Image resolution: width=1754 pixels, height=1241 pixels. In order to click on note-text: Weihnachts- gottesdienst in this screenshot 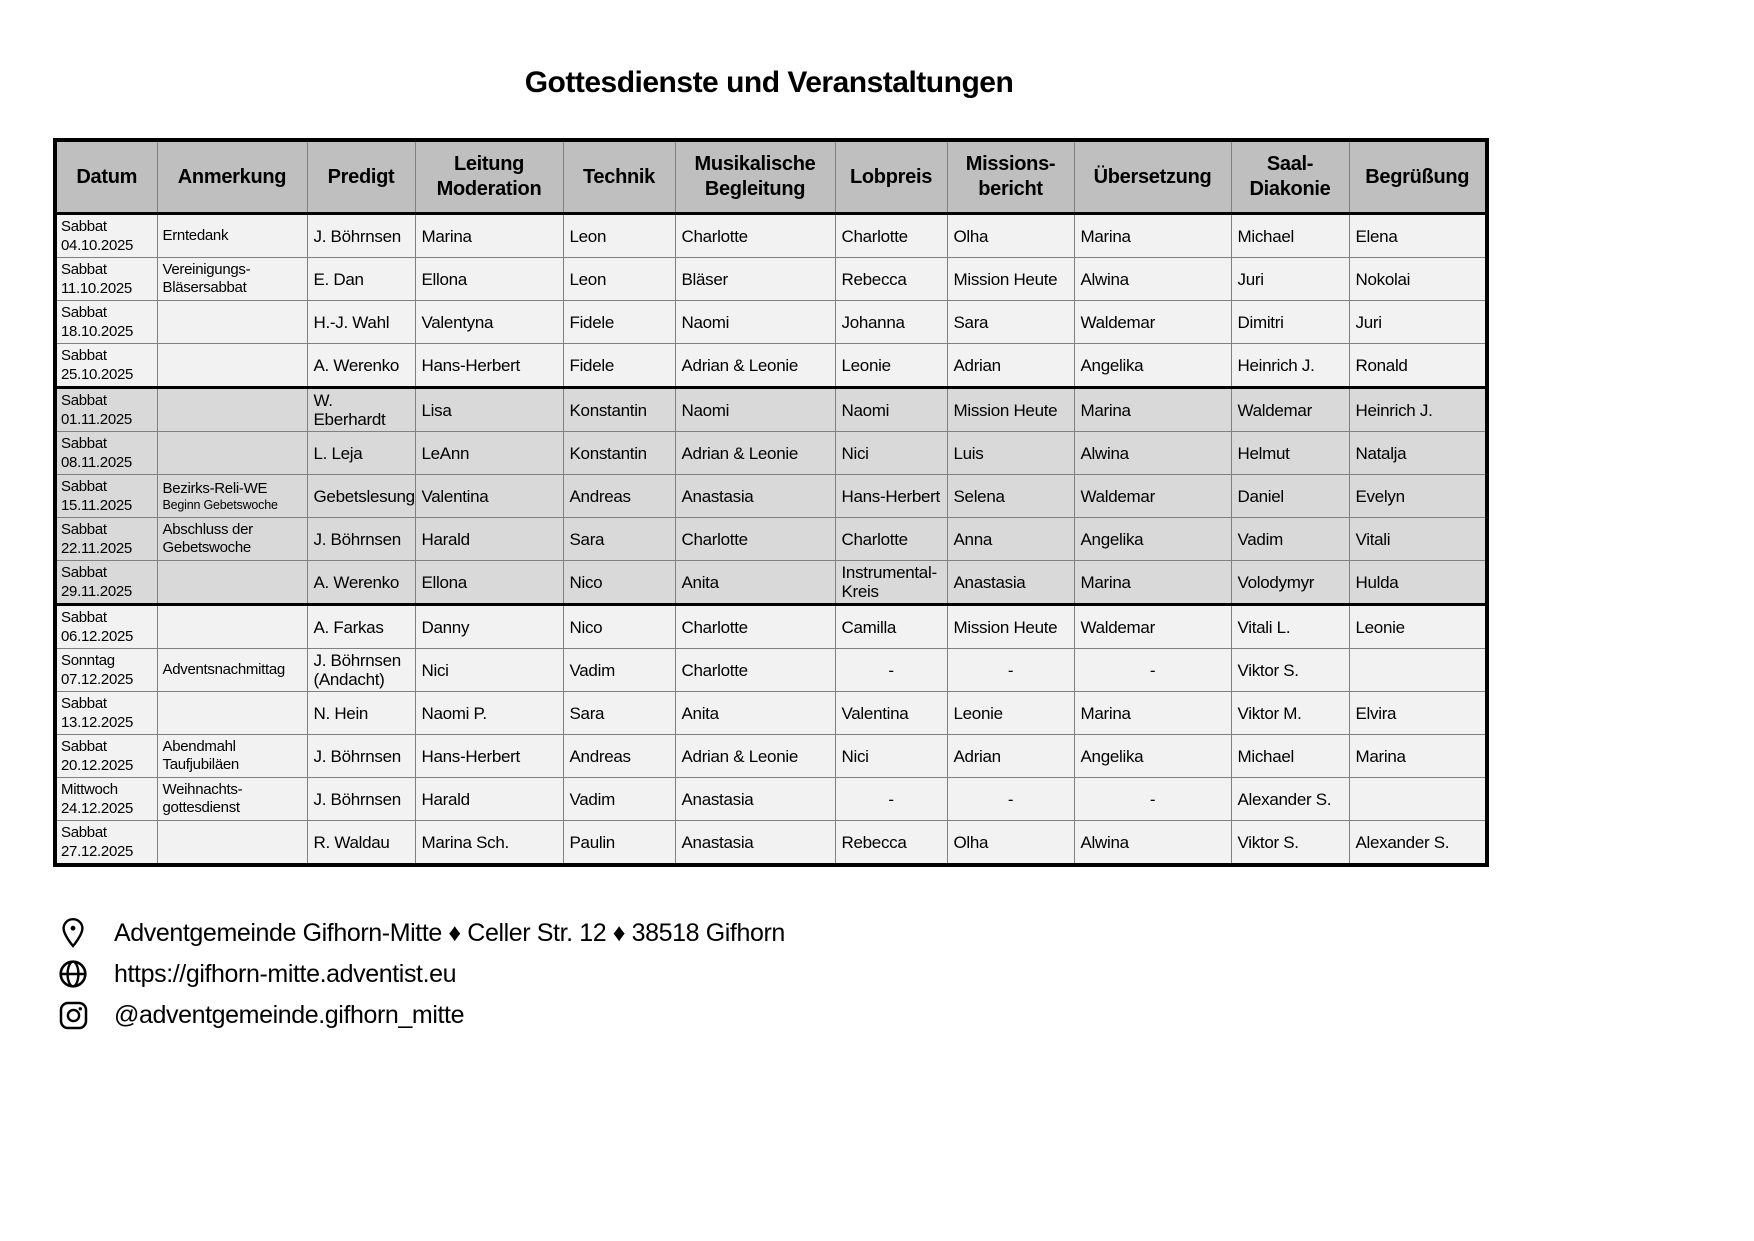, I will do `click(202, 798)`.